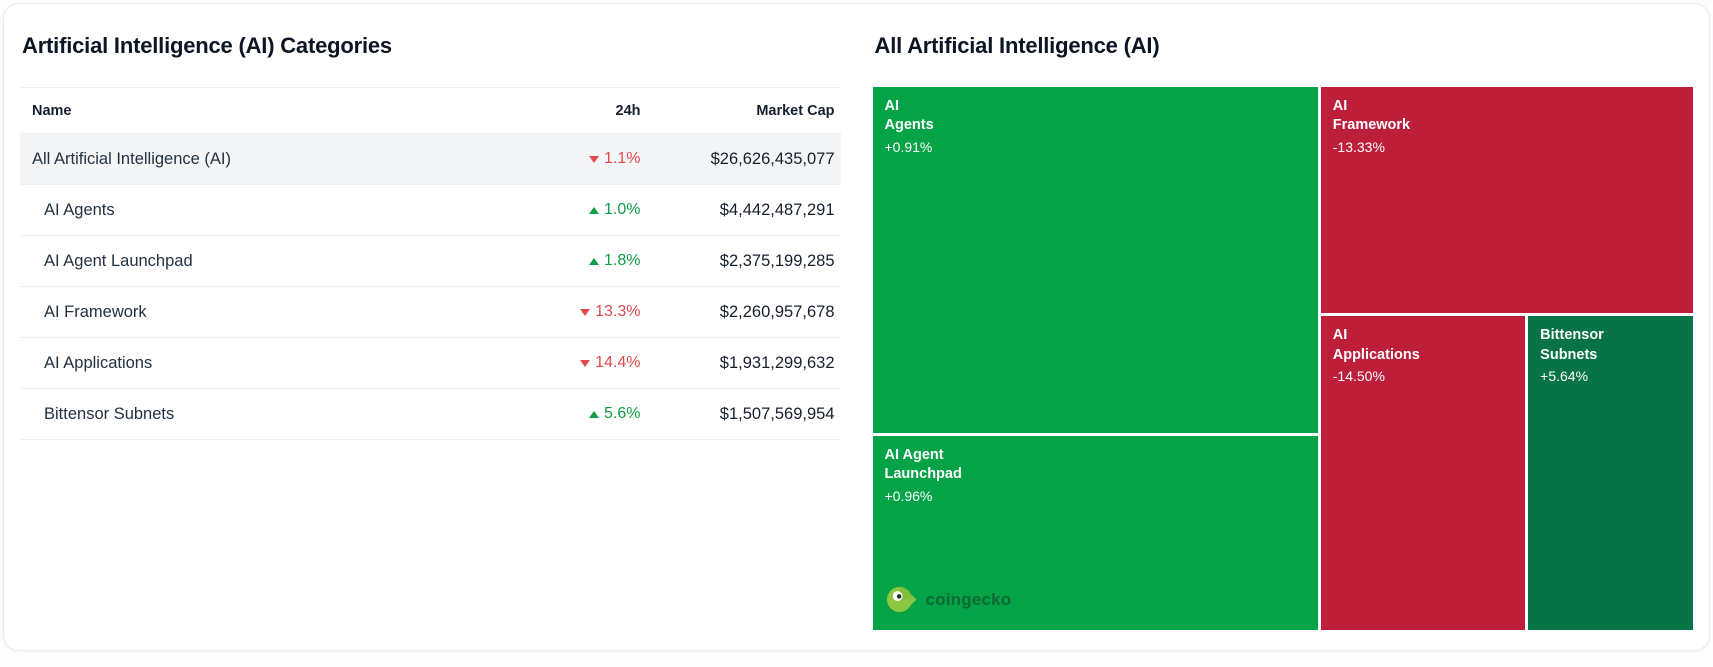 This screenshot has width=1713, height=667. What do you see at coordinates (207, 45) in the screenshot?
I see `categories-panel-title: Artificial Intelligence (AI) Categories` at bounding box center [207, 45].